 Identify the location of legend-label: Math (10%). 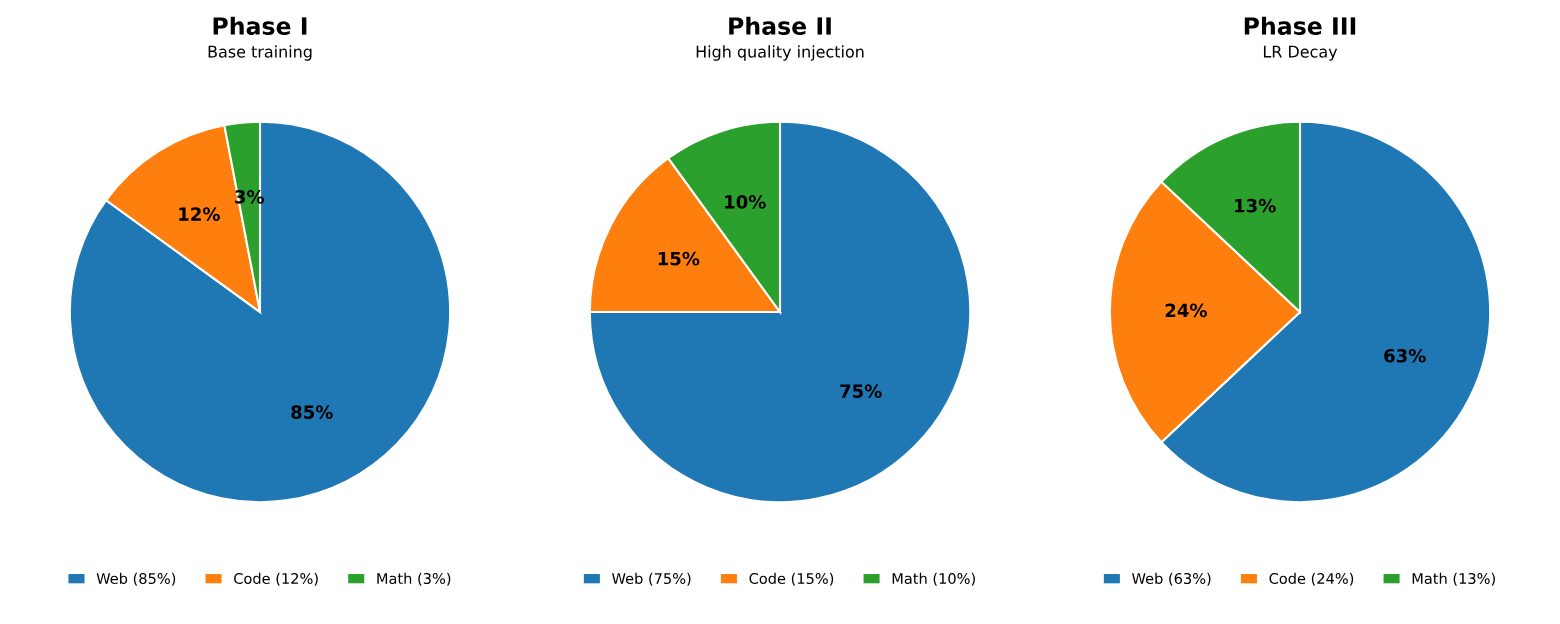
(933, 579).